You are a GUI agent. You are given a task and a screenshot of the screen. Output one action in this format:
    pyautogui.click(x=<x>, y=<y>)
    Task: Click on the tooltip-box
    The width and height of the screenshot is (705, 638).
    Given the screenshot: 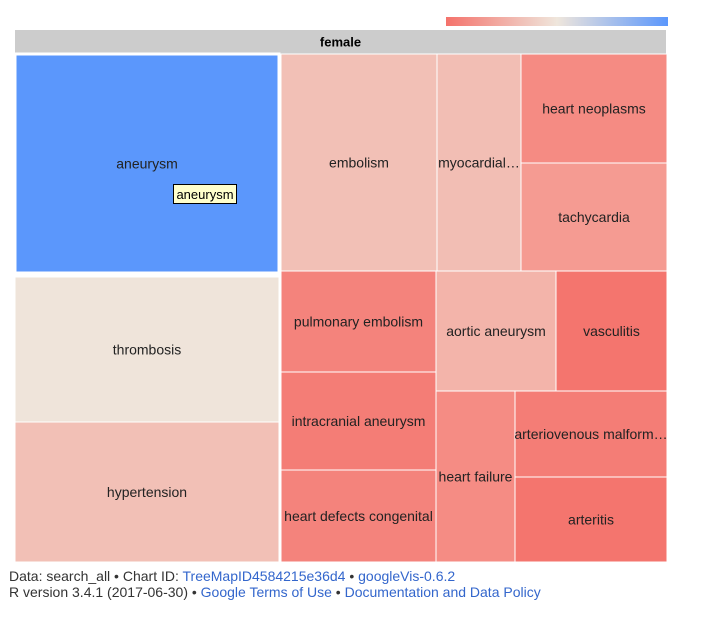 What is the action you would take?
    pyautogui.click(x=205, y=194)
    